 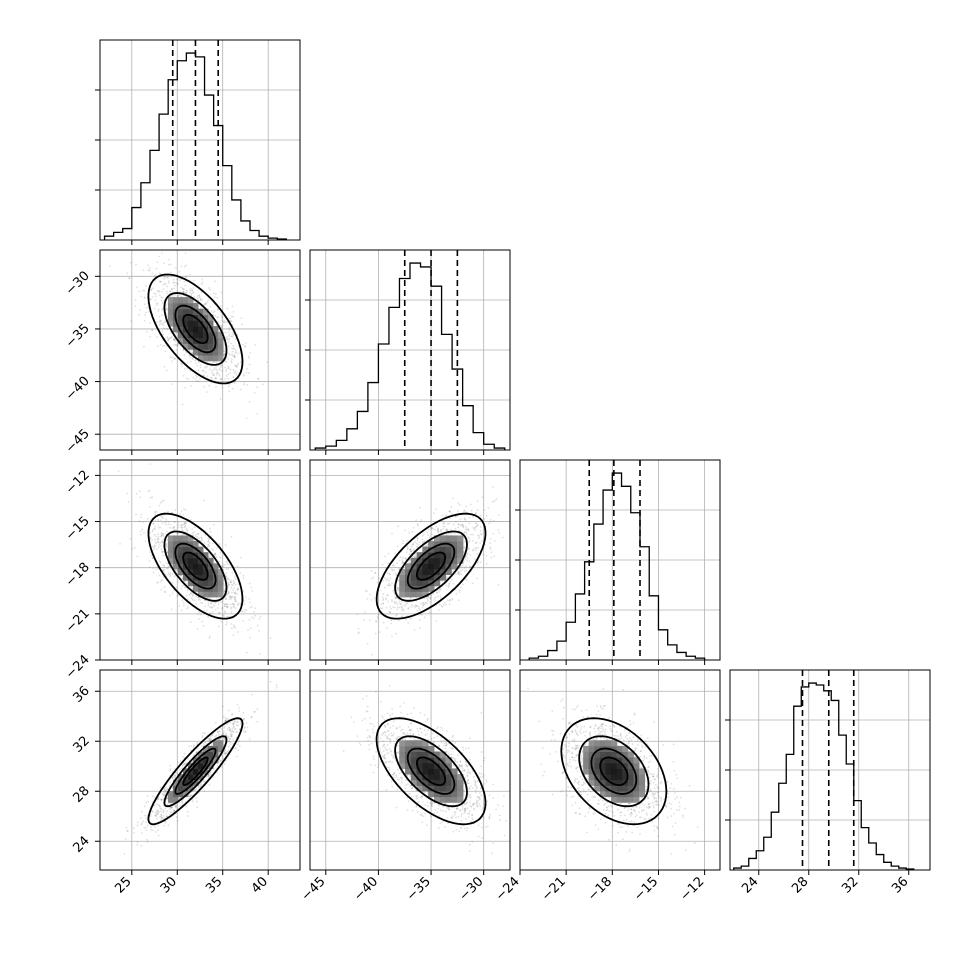 What do you see at coordinates (78, 575) in the screenshot?
I see `y-tick-label: −18` at bounding box center [78, 575].